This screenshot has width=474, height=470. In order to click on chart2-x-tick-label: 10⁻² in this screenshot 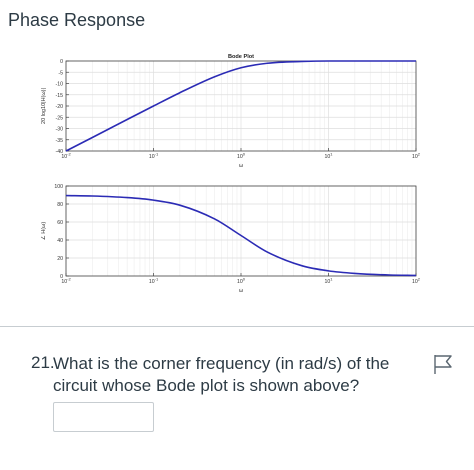, I will do `click(66, 281)`.